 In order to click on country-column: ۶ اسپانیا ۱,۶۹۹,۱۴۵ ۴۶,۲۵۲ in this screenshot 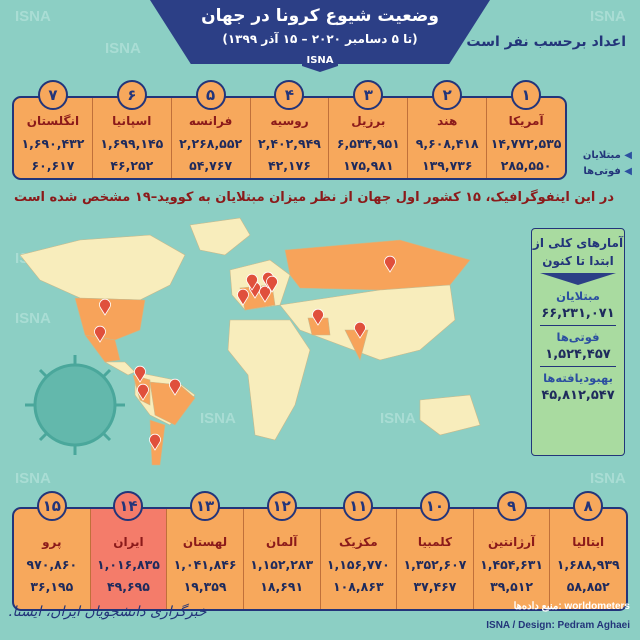, I will do `click(131, 129)`.